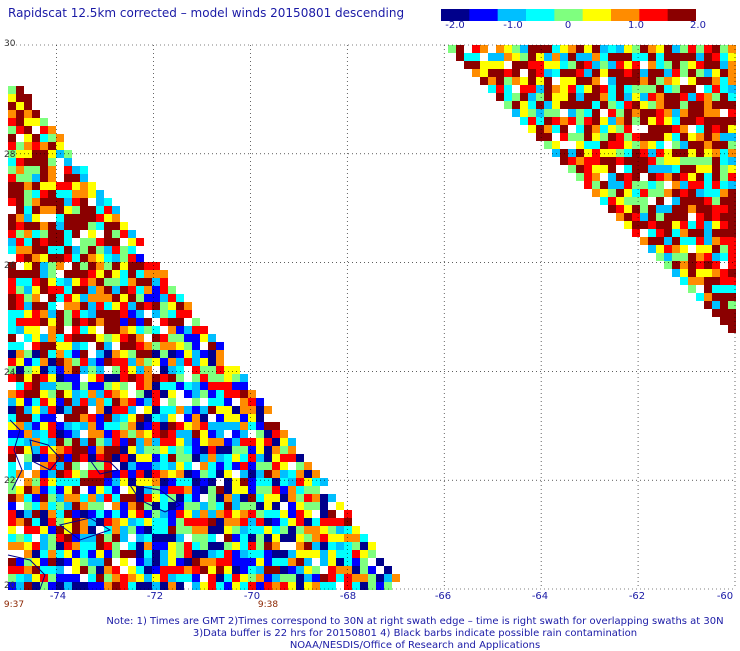 The height and width of the screenshot is (651, 740). I want to click on lon-label: -66, so click(443, 596).